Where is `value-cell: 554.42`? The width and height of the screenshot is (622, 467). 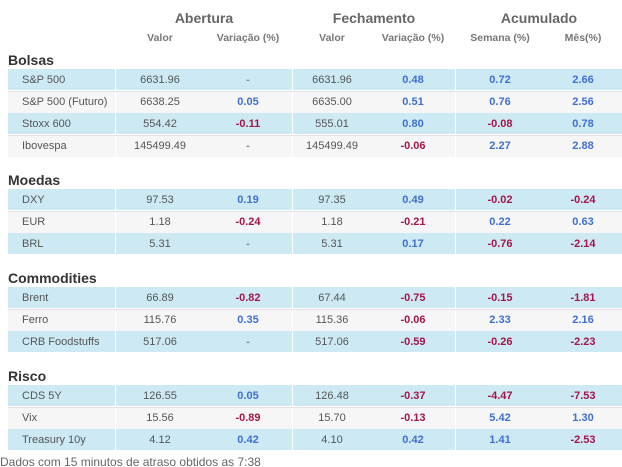
value-cell: 554.42 is located at coordinates (160, 124).